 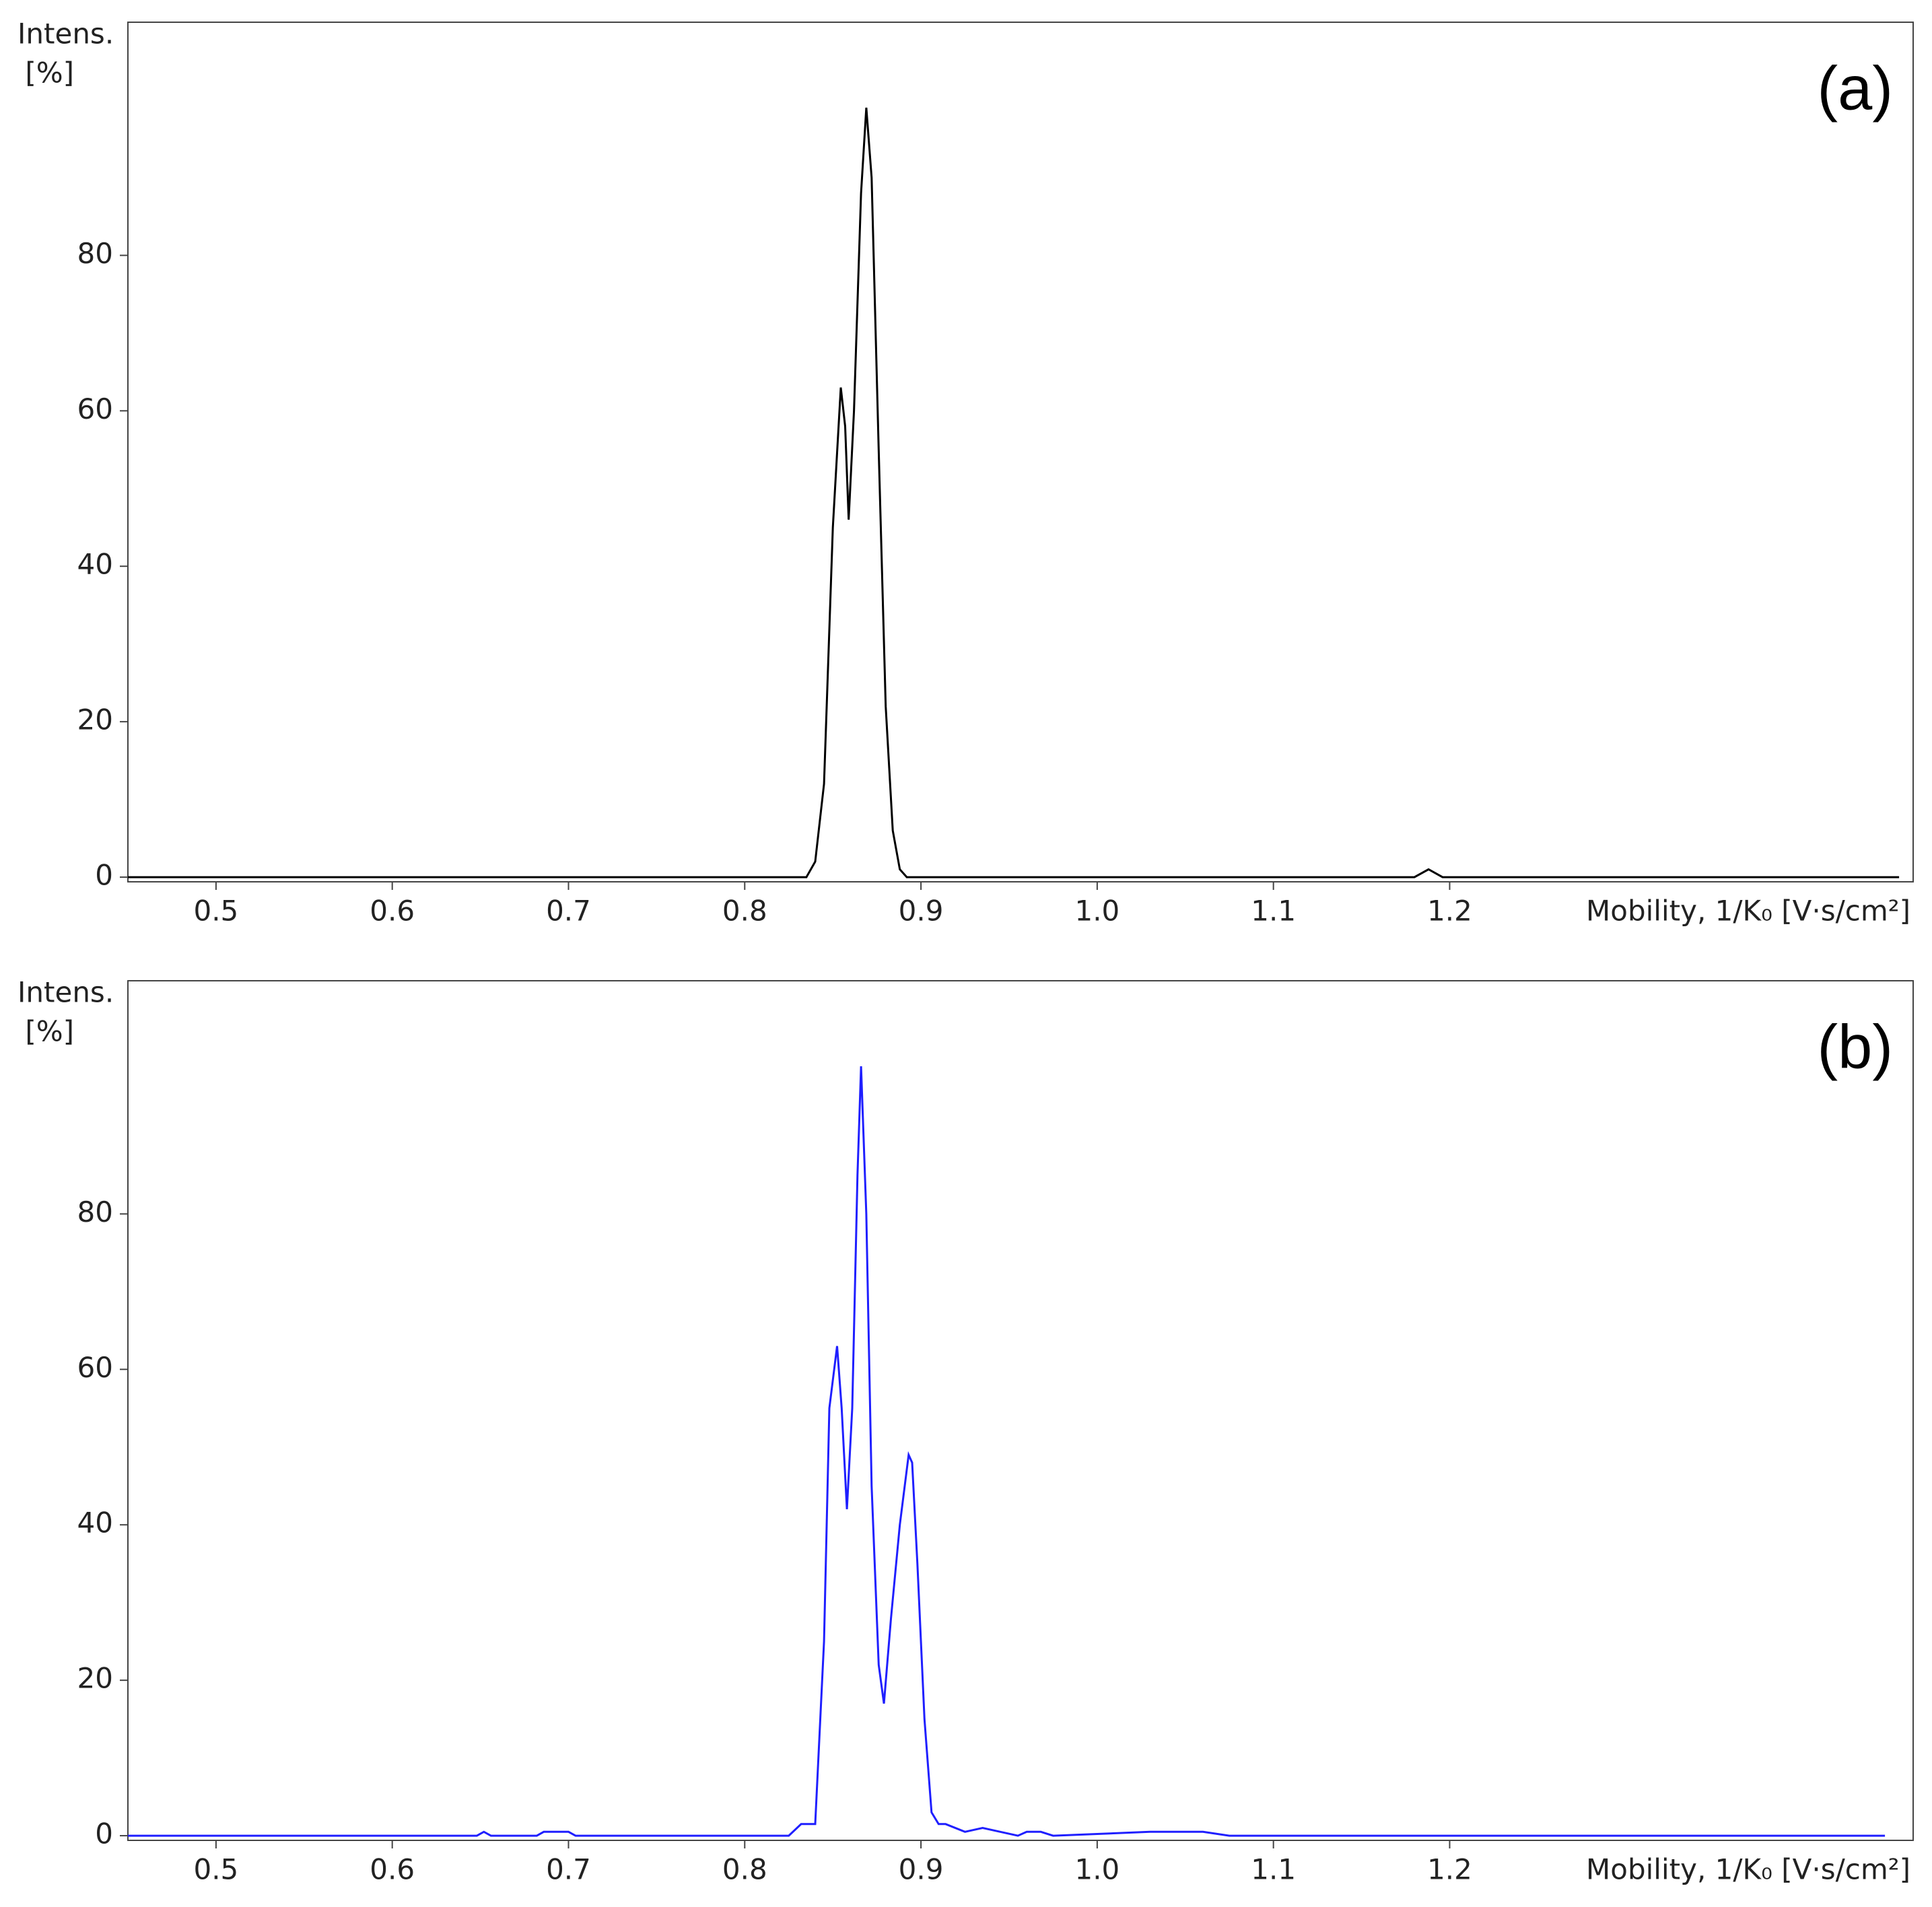 What do you see at coordinates (1856, 88) in the screenshot?
I see `panel-label: (a)` at bounding box center [1856, 88].